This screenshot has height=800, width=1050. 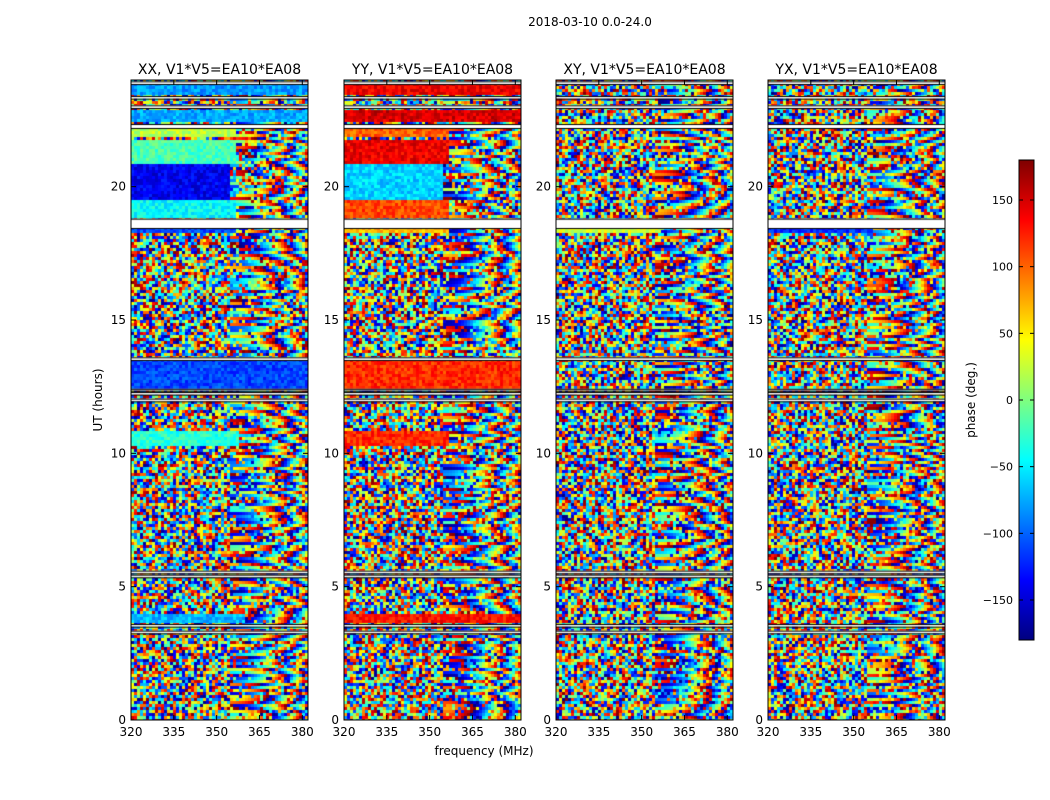 I want to click on colorbar-tick-label: −150, so click(x=998, y=600).